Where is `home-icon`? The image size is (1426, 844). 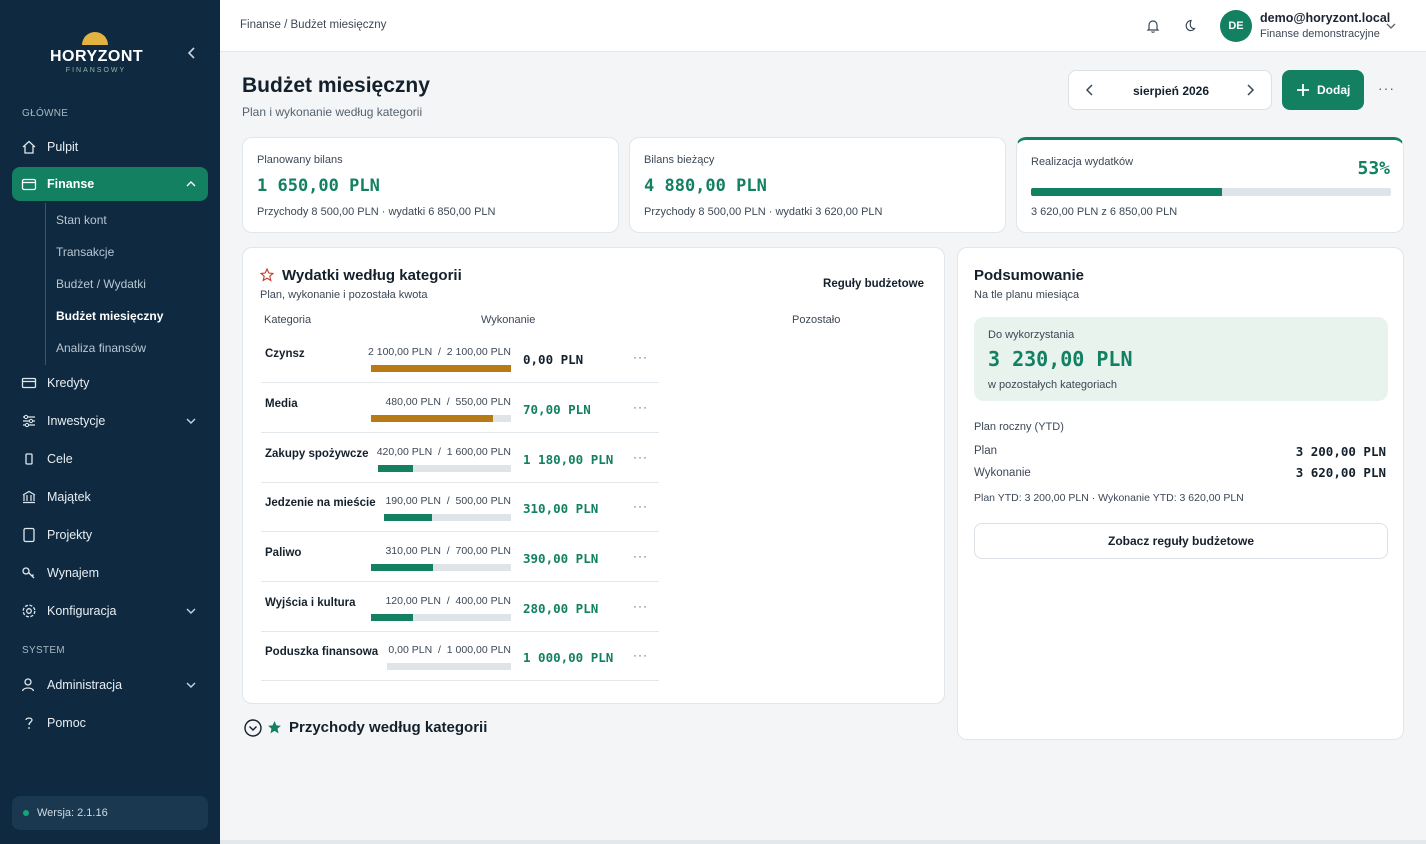
home-icon is located at coordinates (29, 147).